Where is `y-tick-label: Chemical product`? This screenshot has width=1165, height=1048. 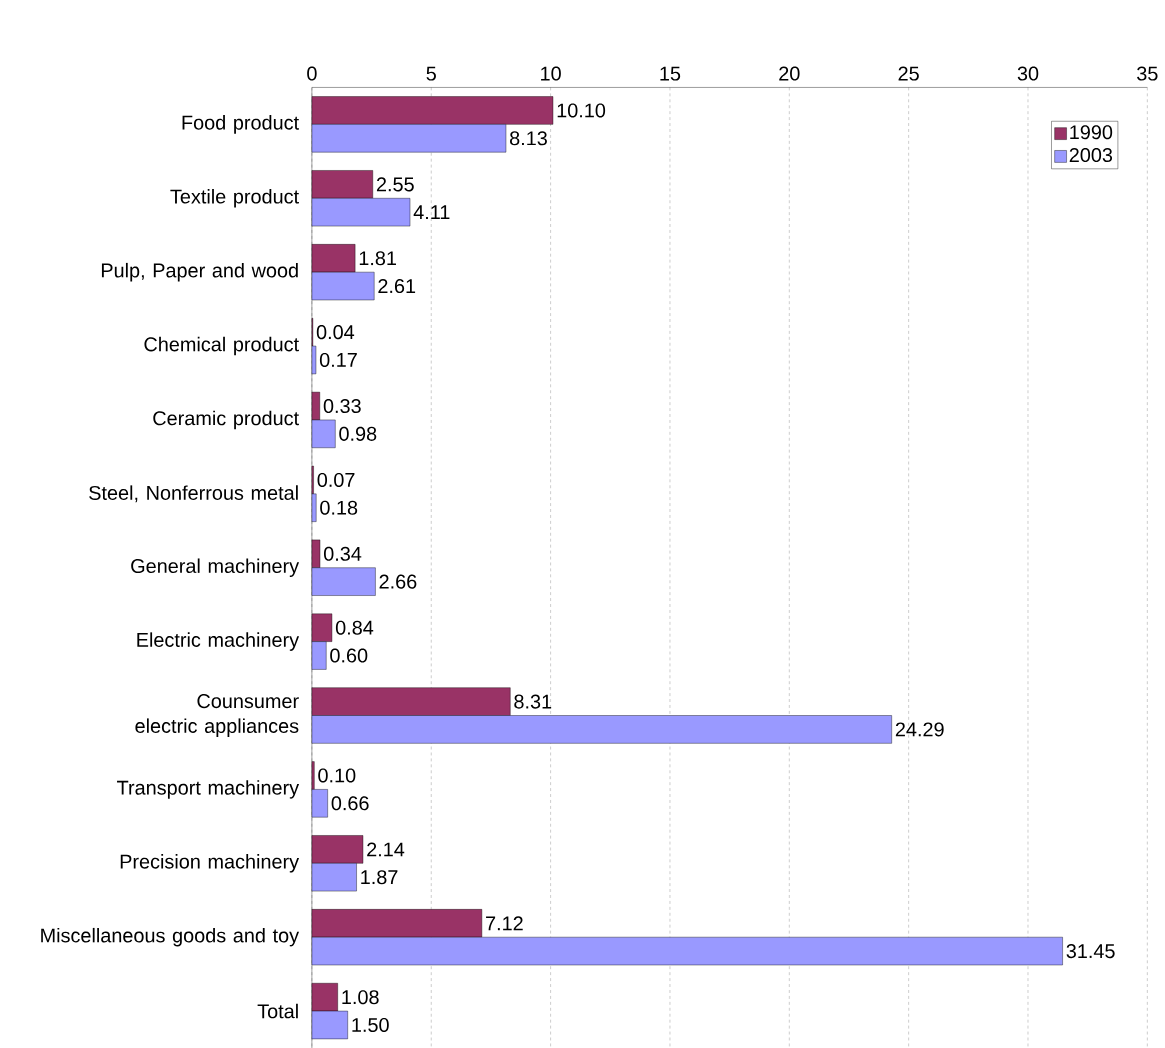 y-tick-label: Chemical product is located at coordinates (221, 346).